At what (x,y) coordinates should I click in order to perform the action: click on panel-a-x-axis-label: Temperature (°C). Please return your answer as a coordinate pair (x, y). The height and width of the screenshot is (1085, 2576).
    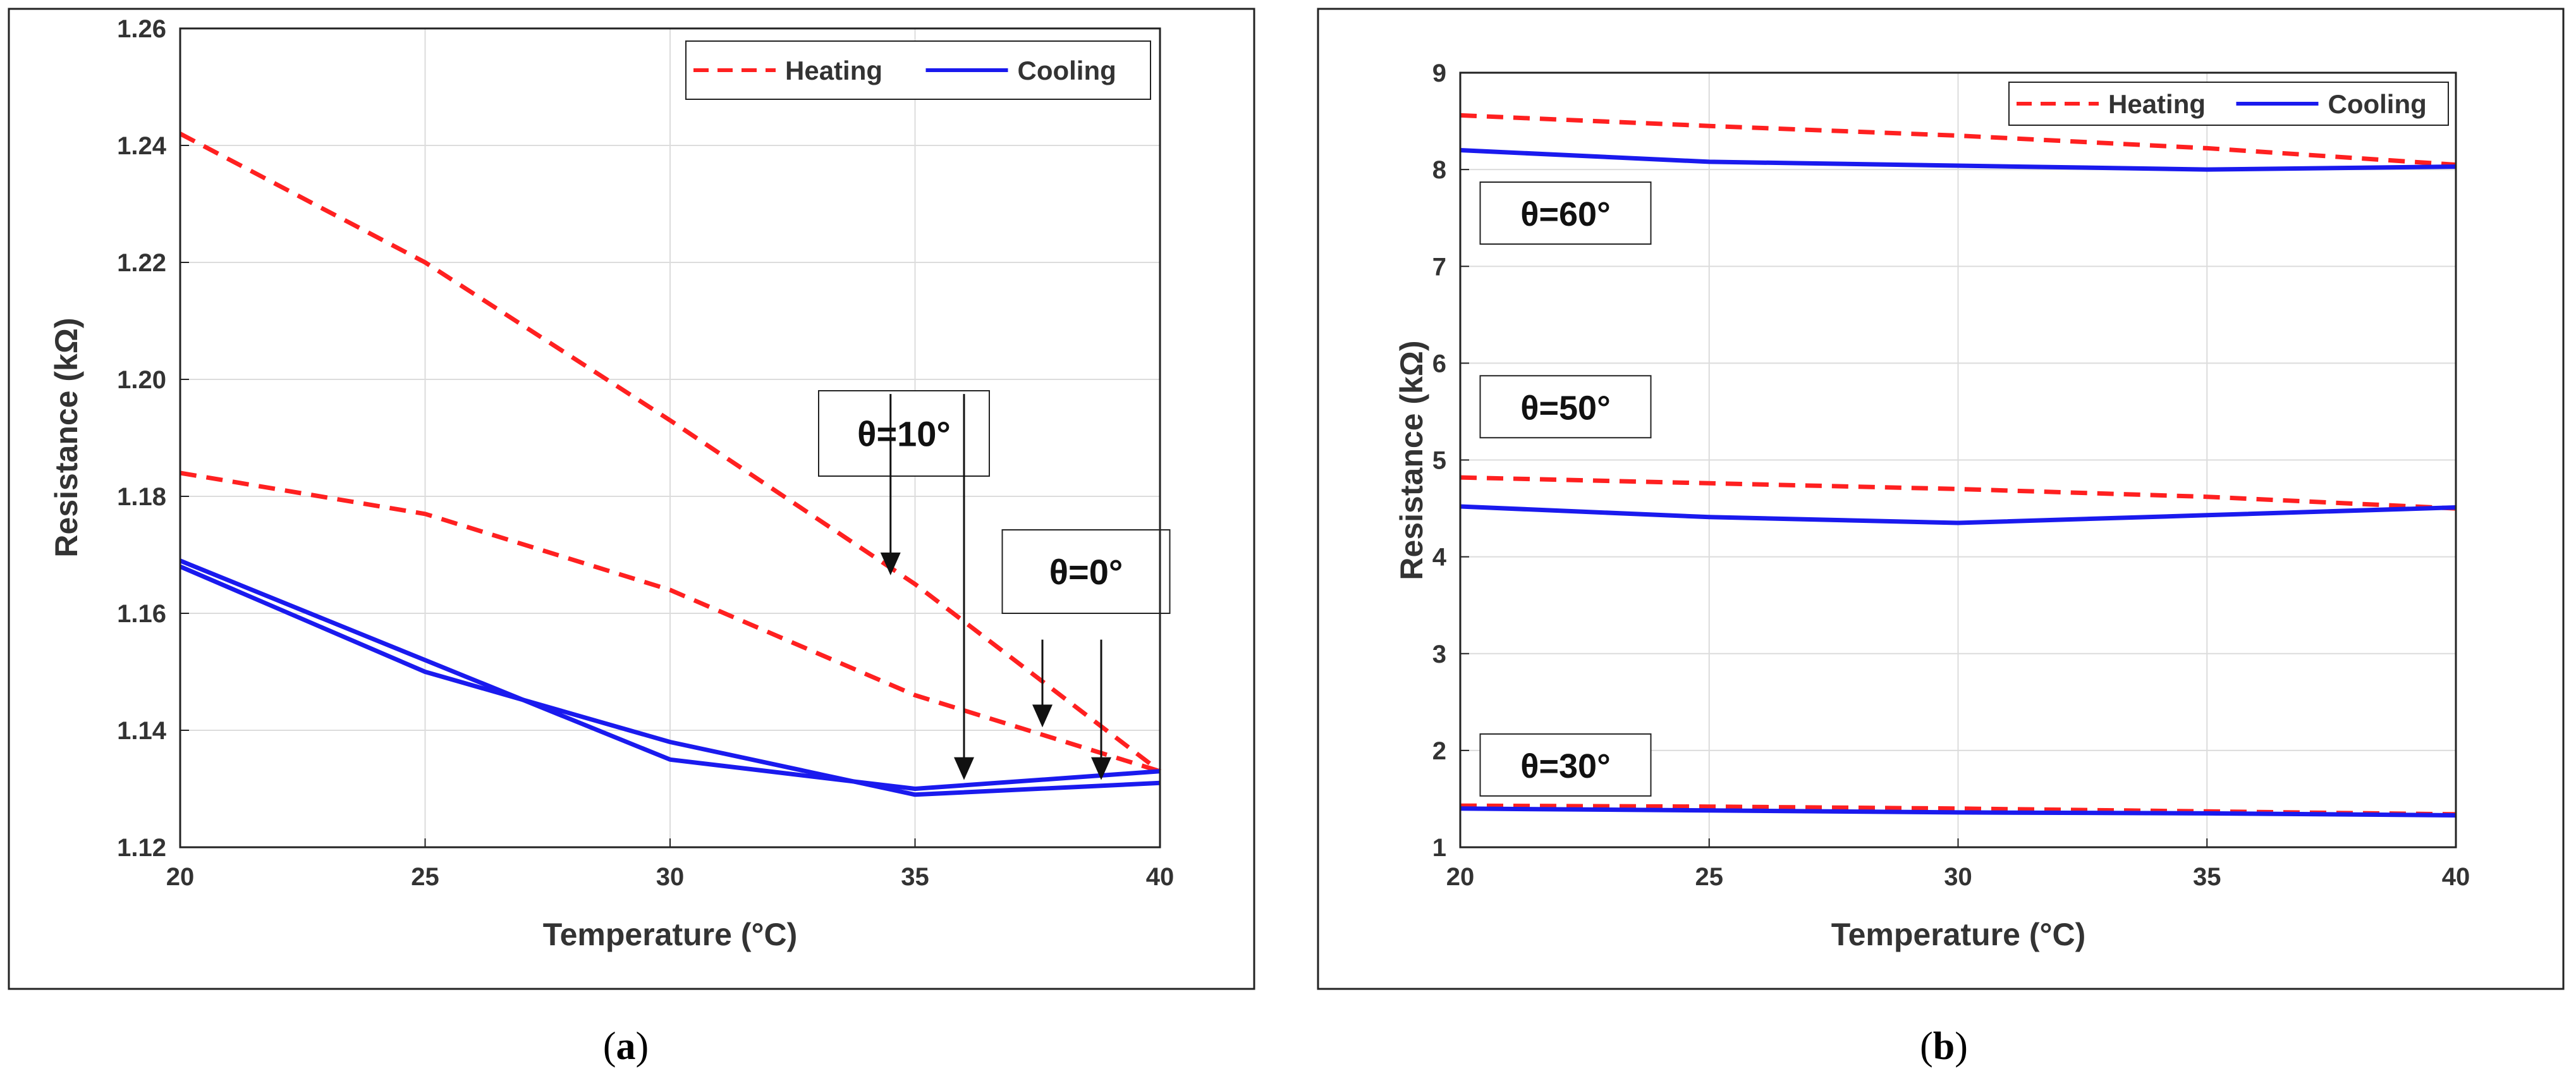
    Looking at the image, I should click on (670, 935).